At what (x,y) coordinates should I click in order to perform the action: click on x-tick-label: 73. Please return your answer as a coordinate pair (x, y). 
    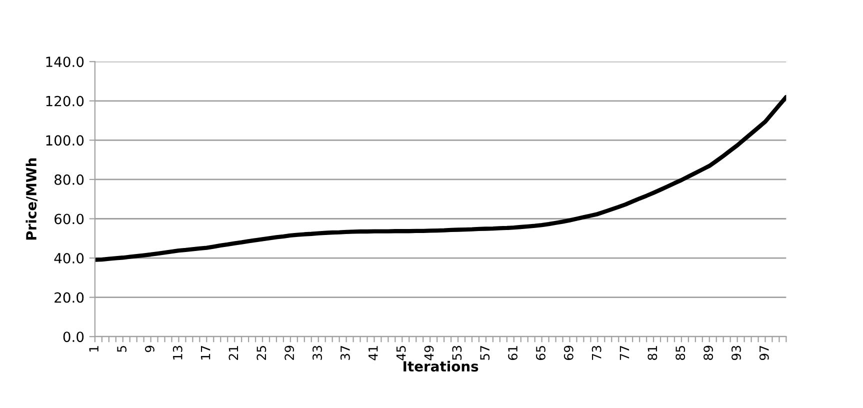
    Looking at the image, I should click on (597, 353).